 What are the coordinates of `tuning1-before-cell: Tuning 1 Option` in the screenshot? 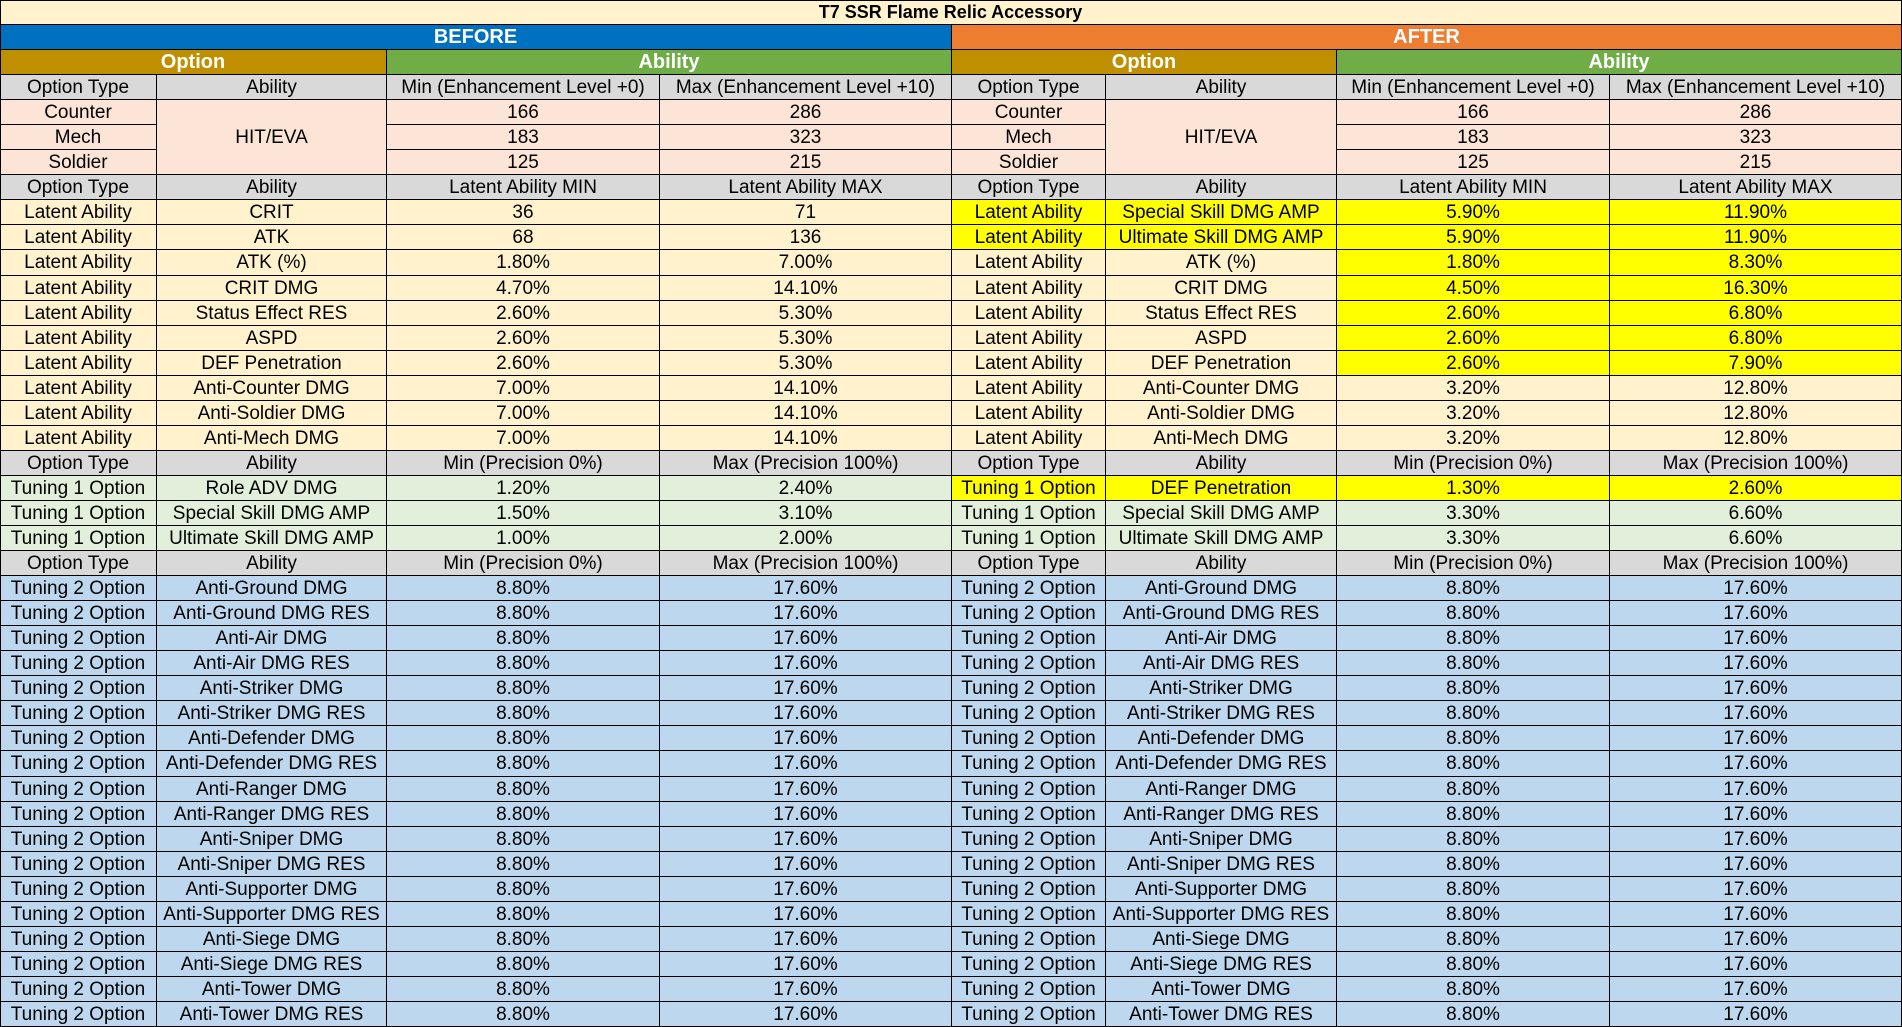 It's located at (78, 488).